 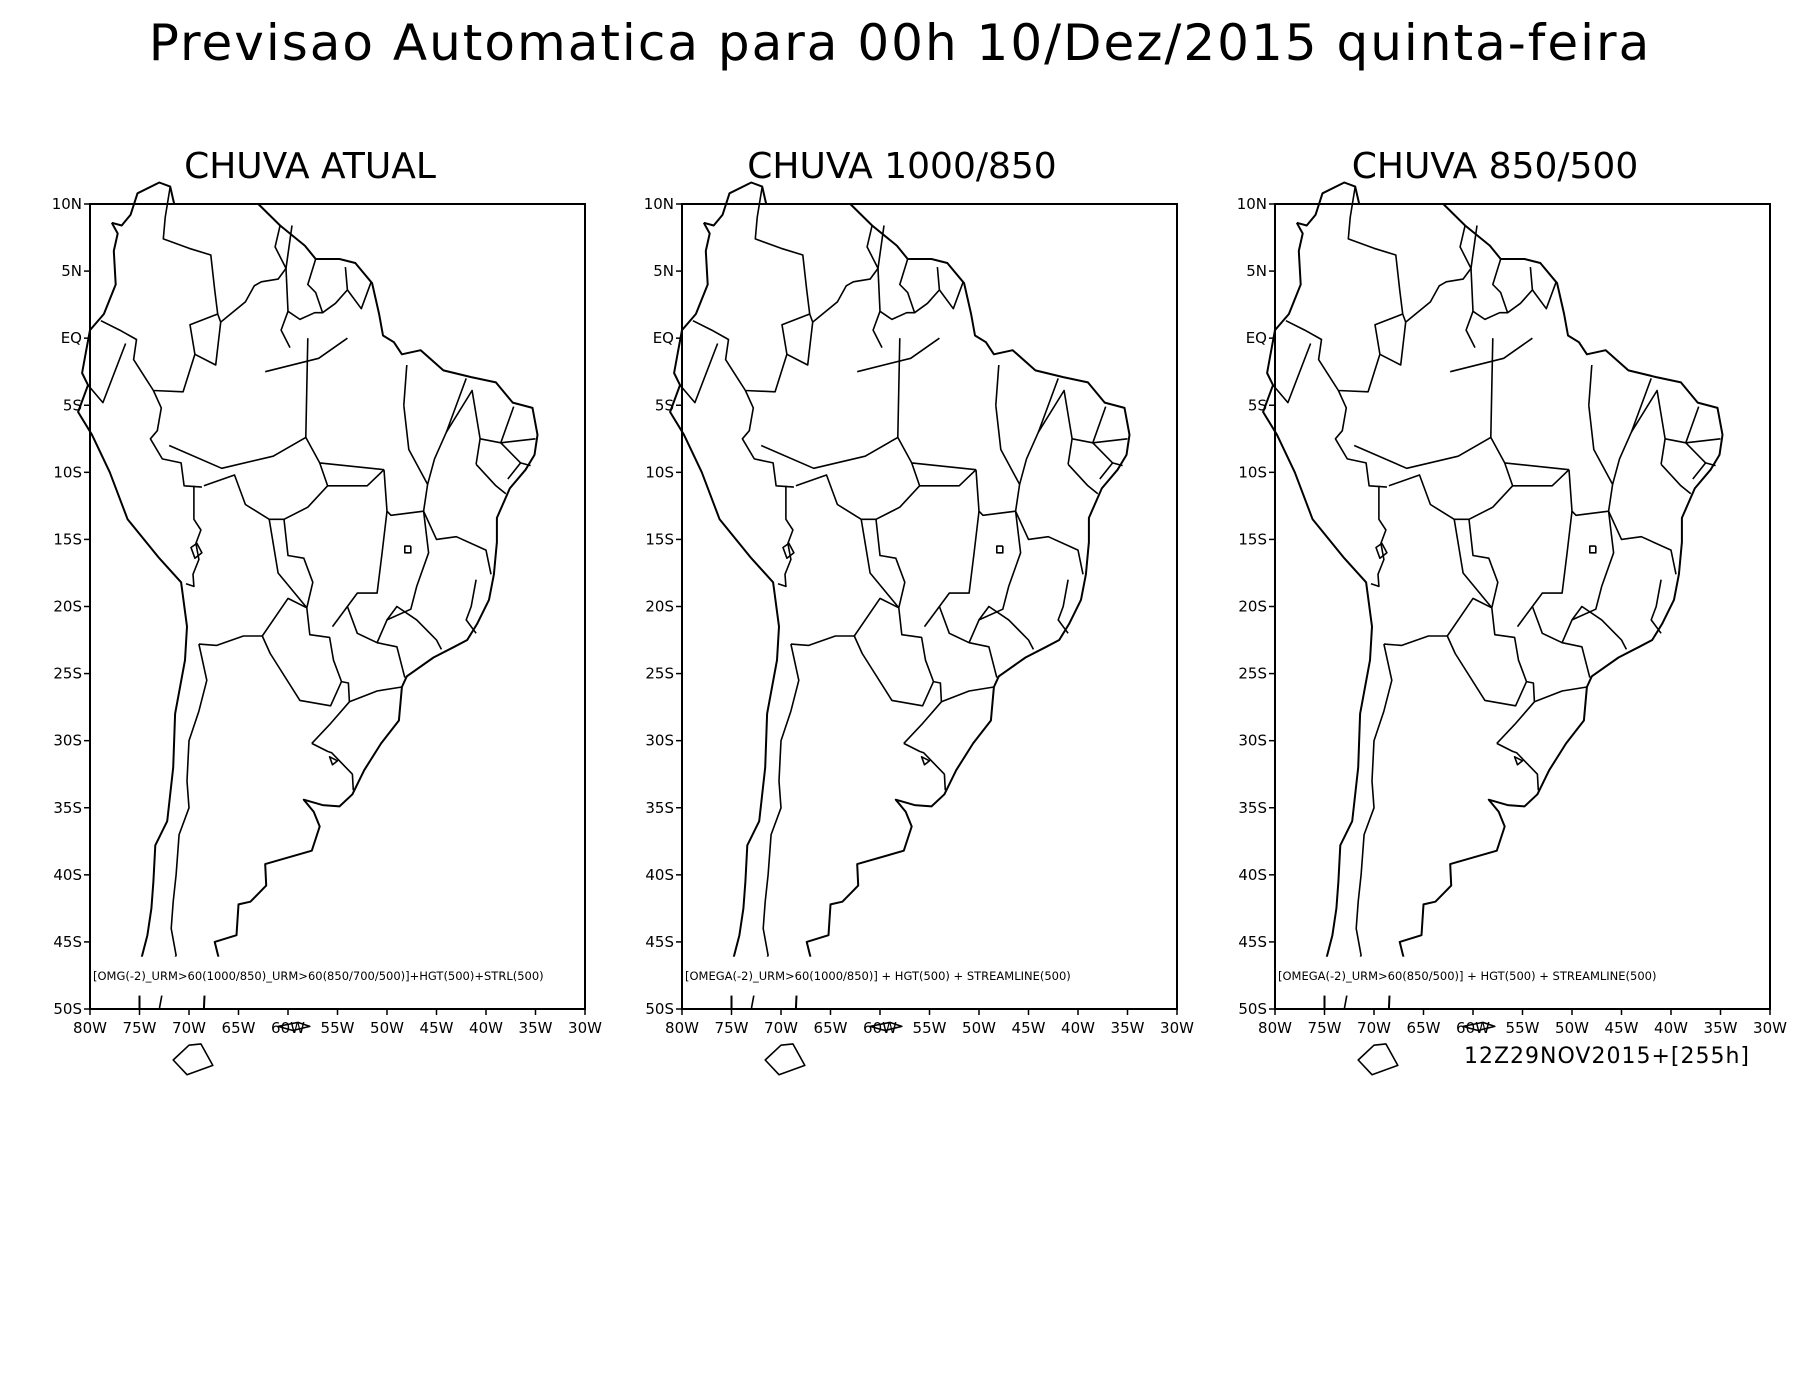 I want to click on coastline-west, so click(x=1317, y=615).